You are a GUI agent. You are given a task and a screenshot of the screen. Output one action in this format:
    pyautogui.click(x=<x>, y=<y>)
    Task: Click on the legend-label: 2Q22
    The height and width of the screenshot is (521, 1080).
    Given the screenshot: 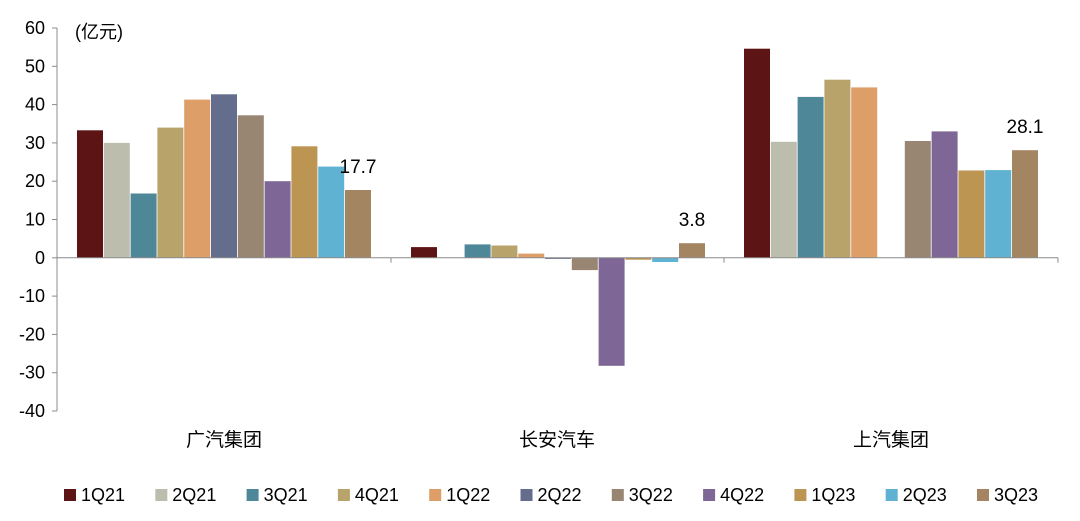 What is the action you would take?
    pyautogui.click(x=560, y=495)
    